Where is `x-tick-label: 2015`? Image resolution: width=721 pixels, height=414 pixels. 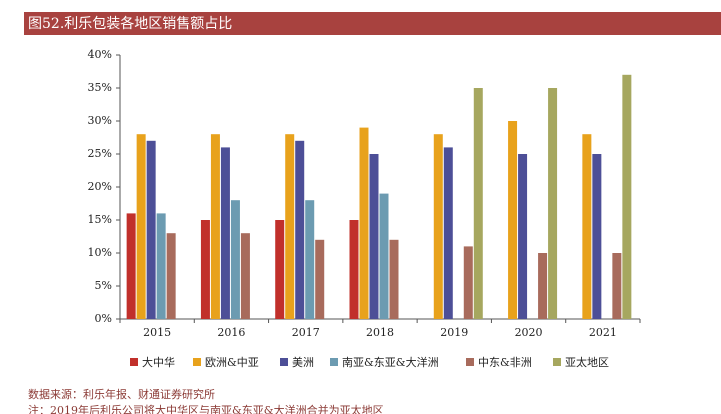
x-tick-label: 2015 is located at coordinates (157, 332).